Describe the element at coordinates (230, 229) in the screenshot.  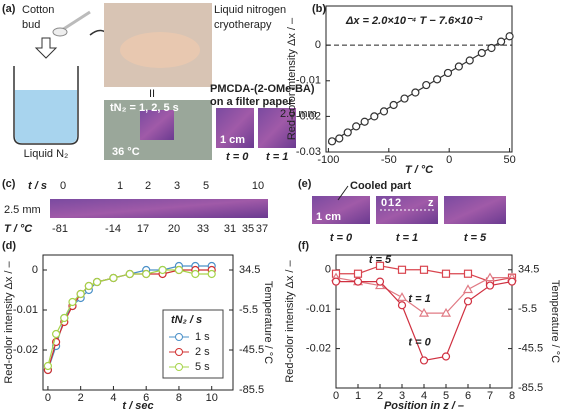
I see `temp-value: 31` at that location.